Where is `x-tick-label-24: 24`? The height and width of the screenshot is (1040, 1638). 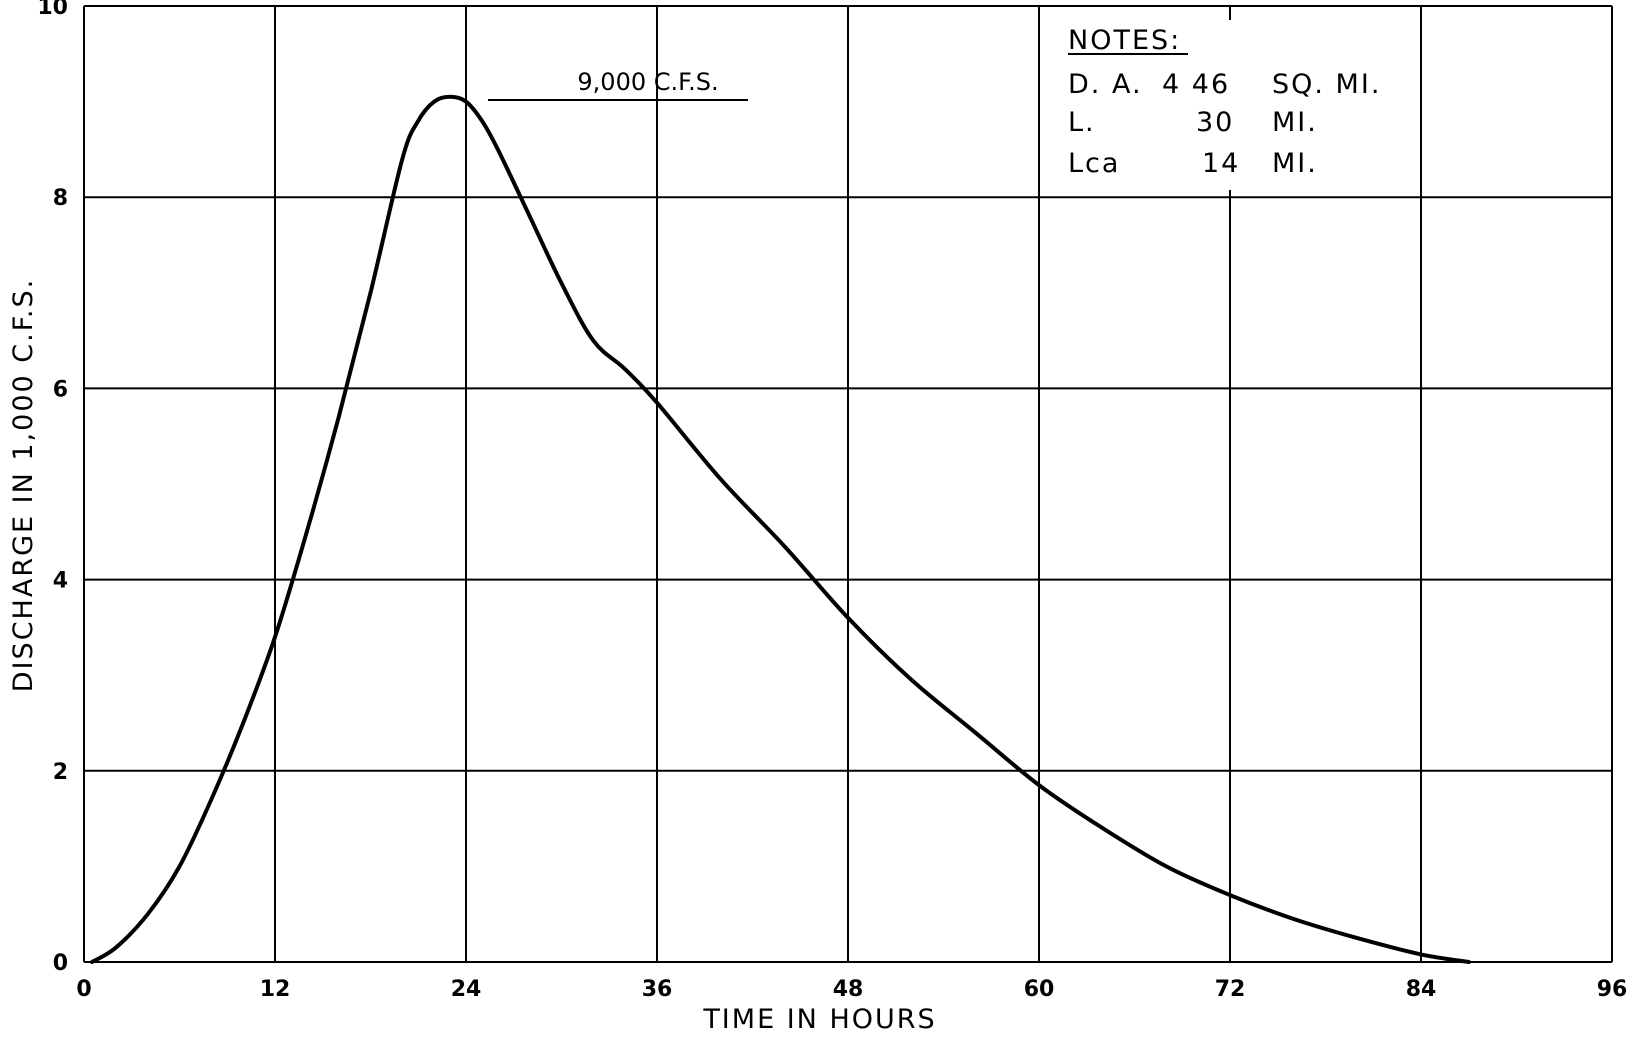
x-tick-label-24: 24 is located at coordinates (466, 989).